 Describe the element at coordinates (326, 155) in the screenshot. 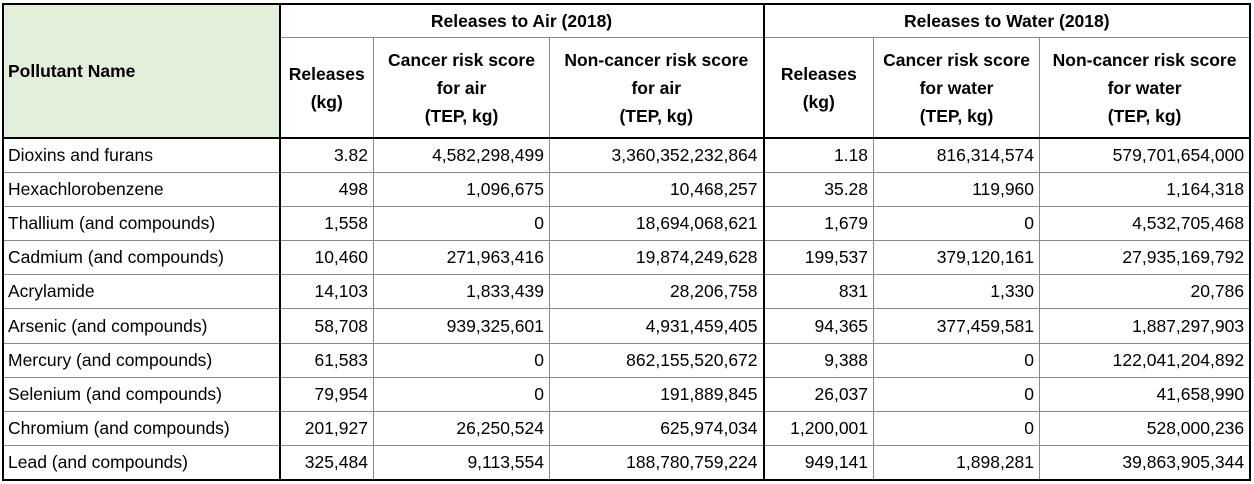

I see `air-releases-cell: 3.82` at that location.